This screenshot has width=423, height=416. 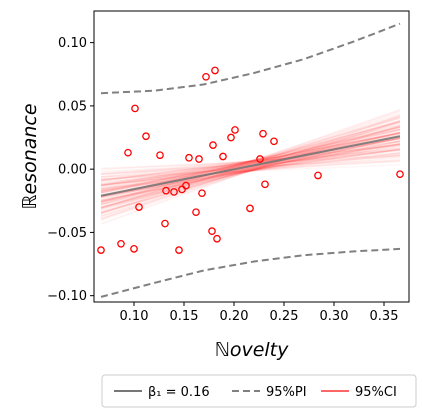 What do you see at coordinates (179, 392) in the screenshot?
I see `legend-label: β₁ = 0.16` at bounding box center [179, 392].